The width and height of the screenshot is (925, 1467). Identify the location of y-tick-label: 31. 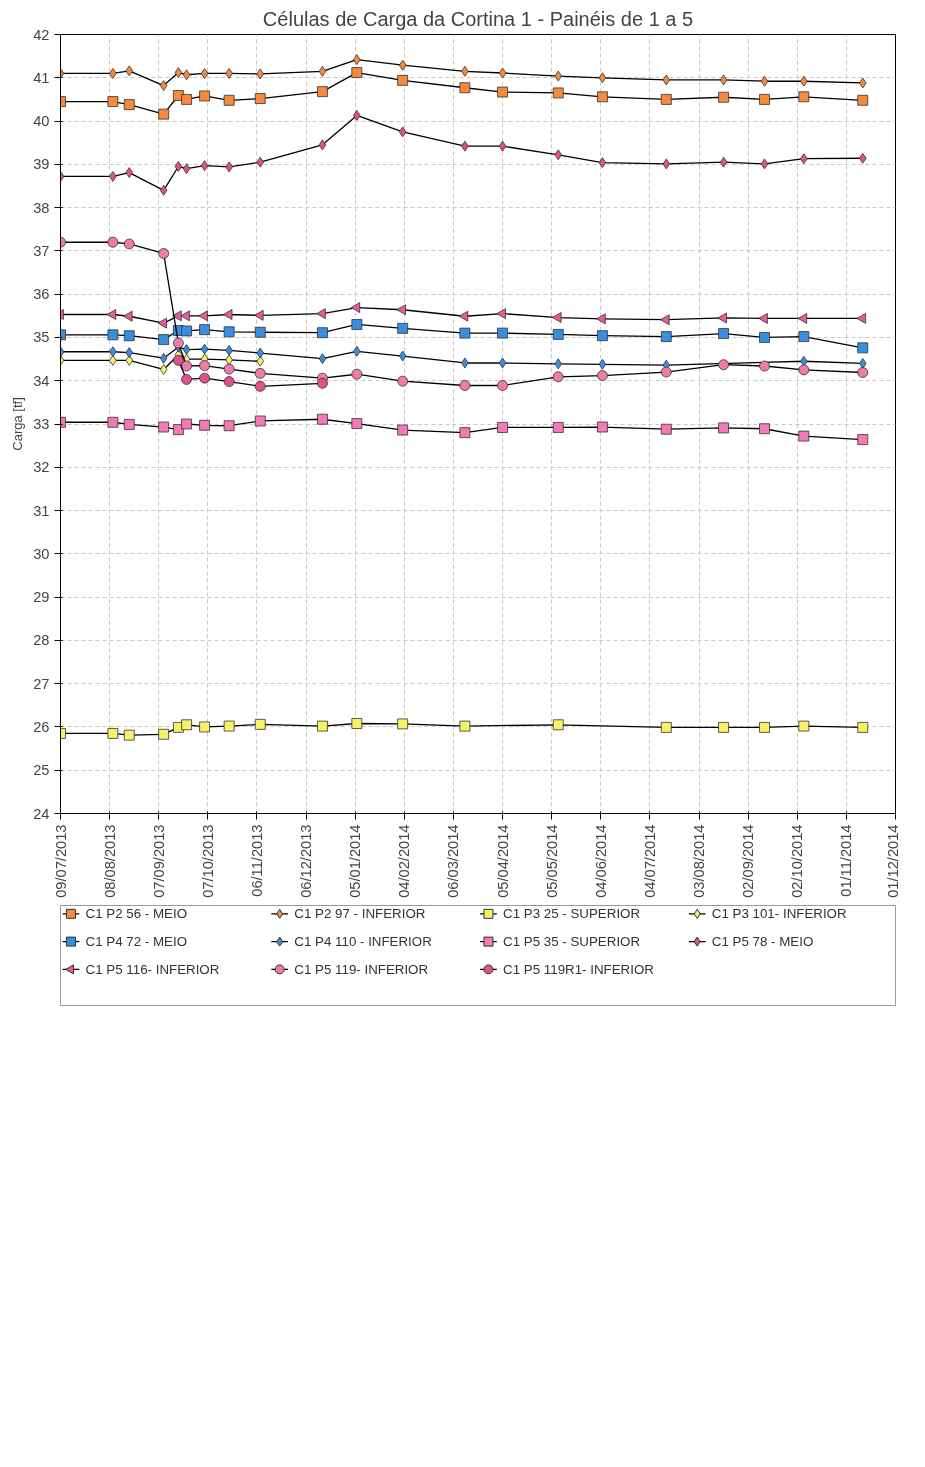
(41, 510).